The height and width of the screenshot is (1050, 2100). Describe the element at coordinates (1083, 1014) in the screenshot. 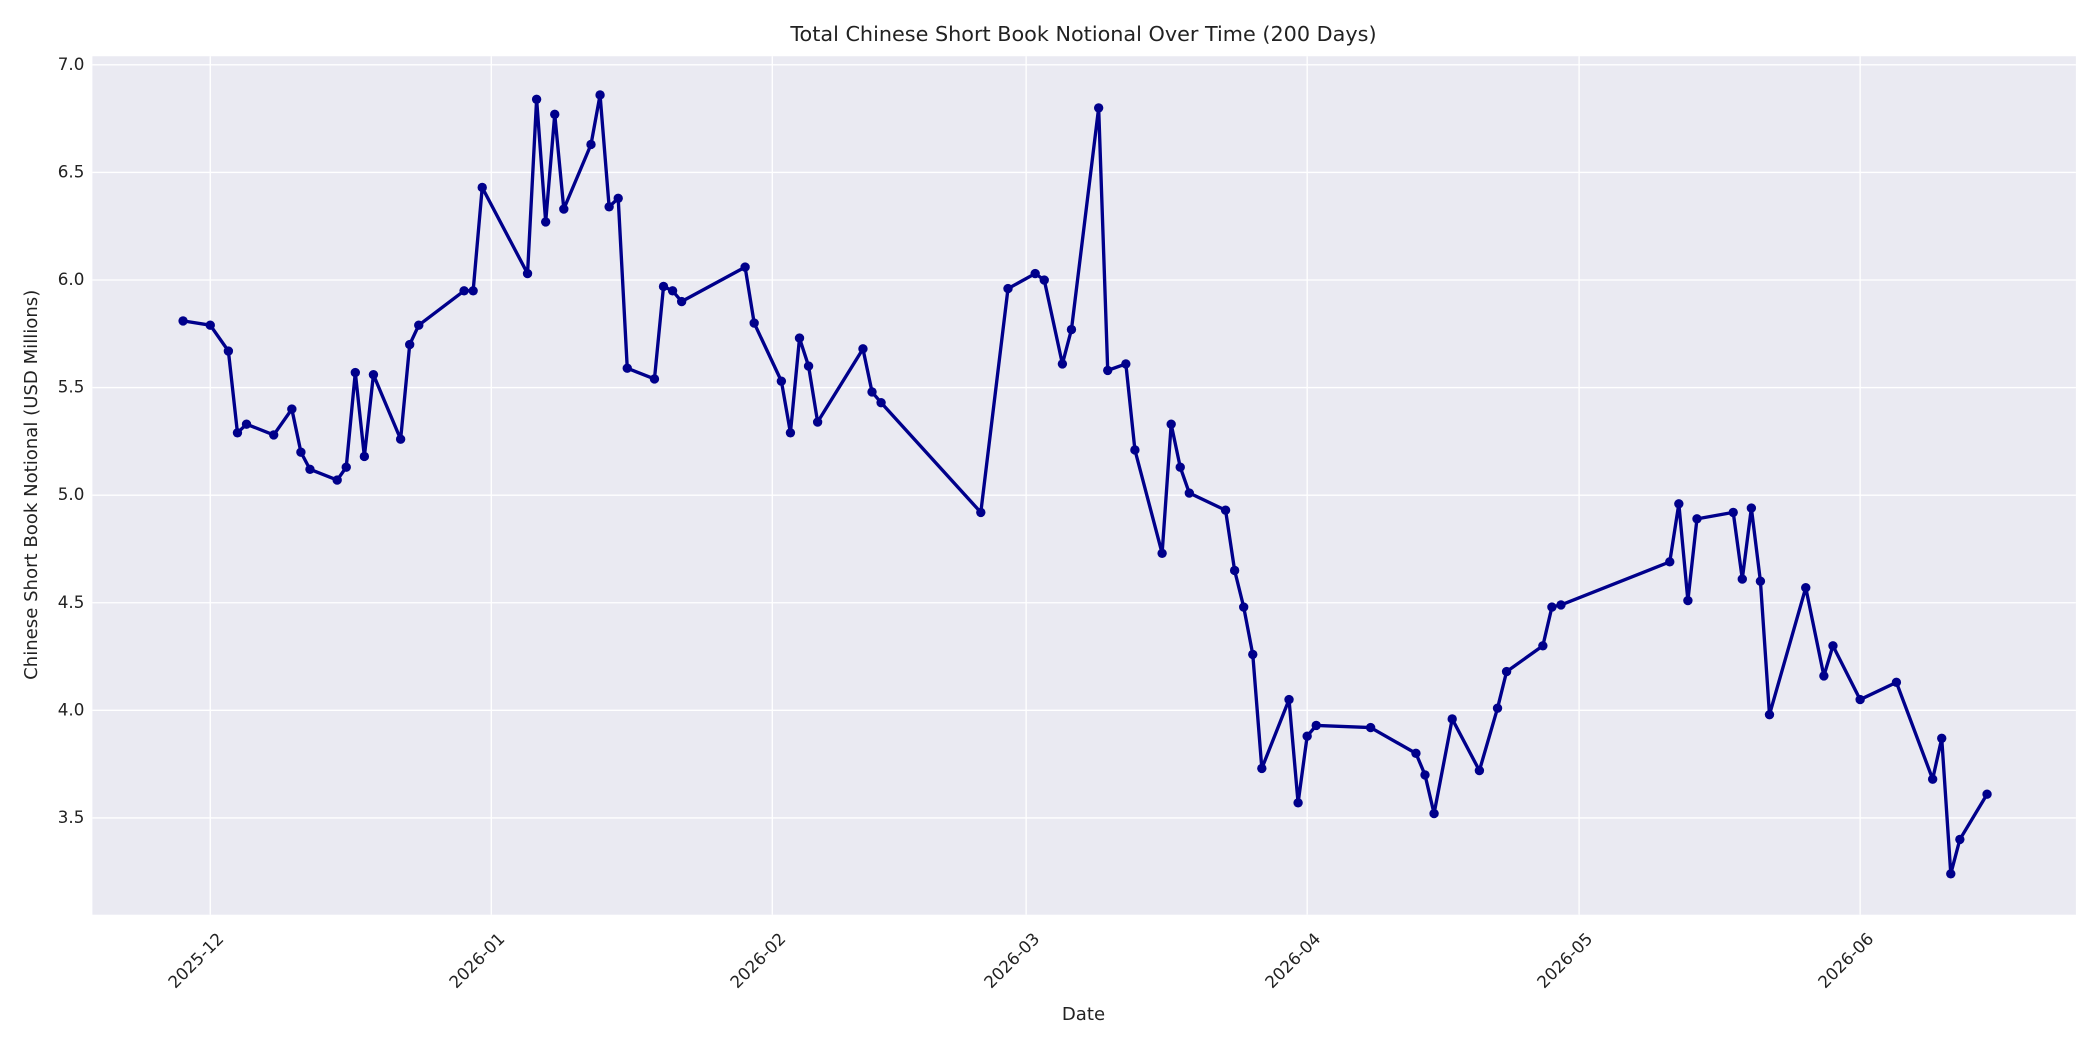

I see `x-axis-label: Date` at that location.